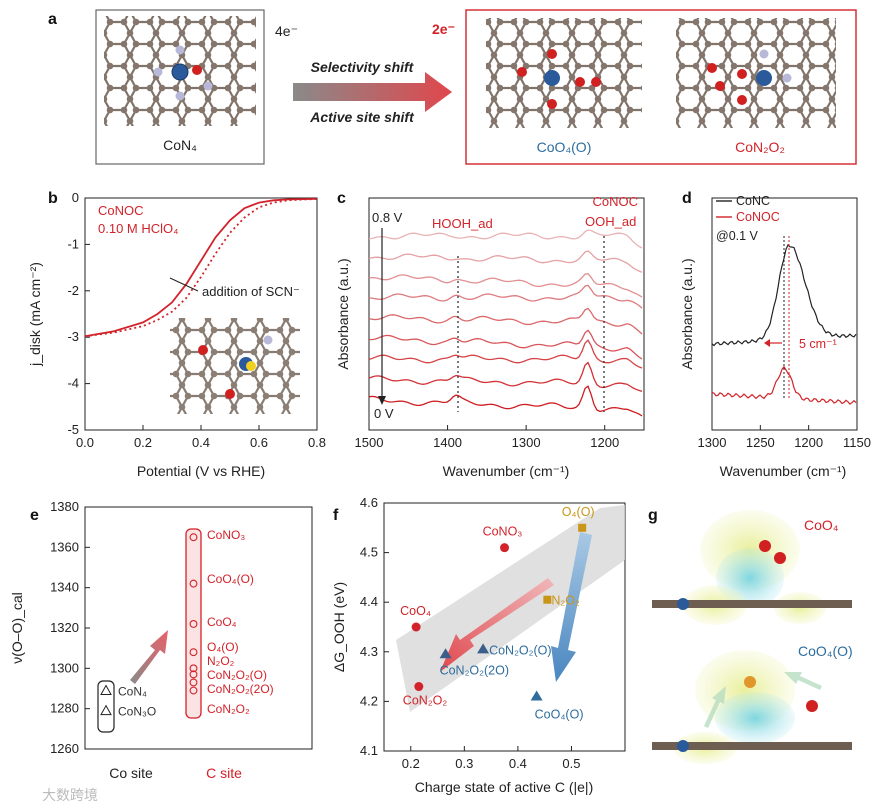  What do you see at coordinates (803, 681) in the screenshot?
I see `panel-g-arrow` at bounding box center [803, 681].